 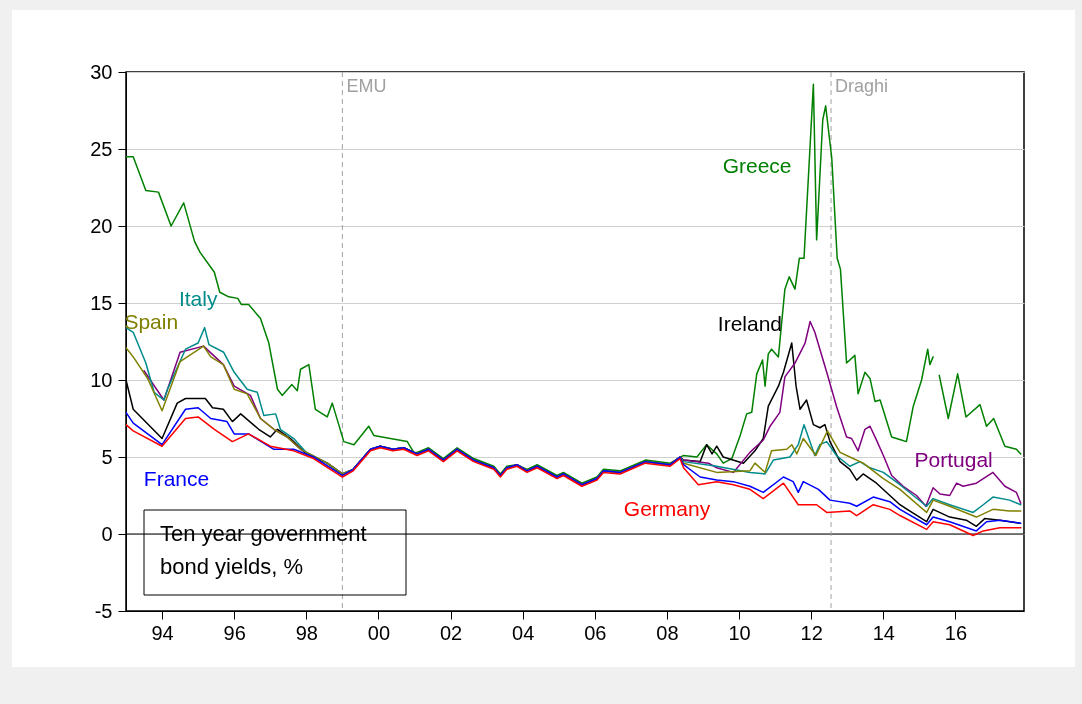 What do you see at coordinates (162, 632) in the screenshot?
I see `x-tick-label: 94` at bounding box center [162, 632].